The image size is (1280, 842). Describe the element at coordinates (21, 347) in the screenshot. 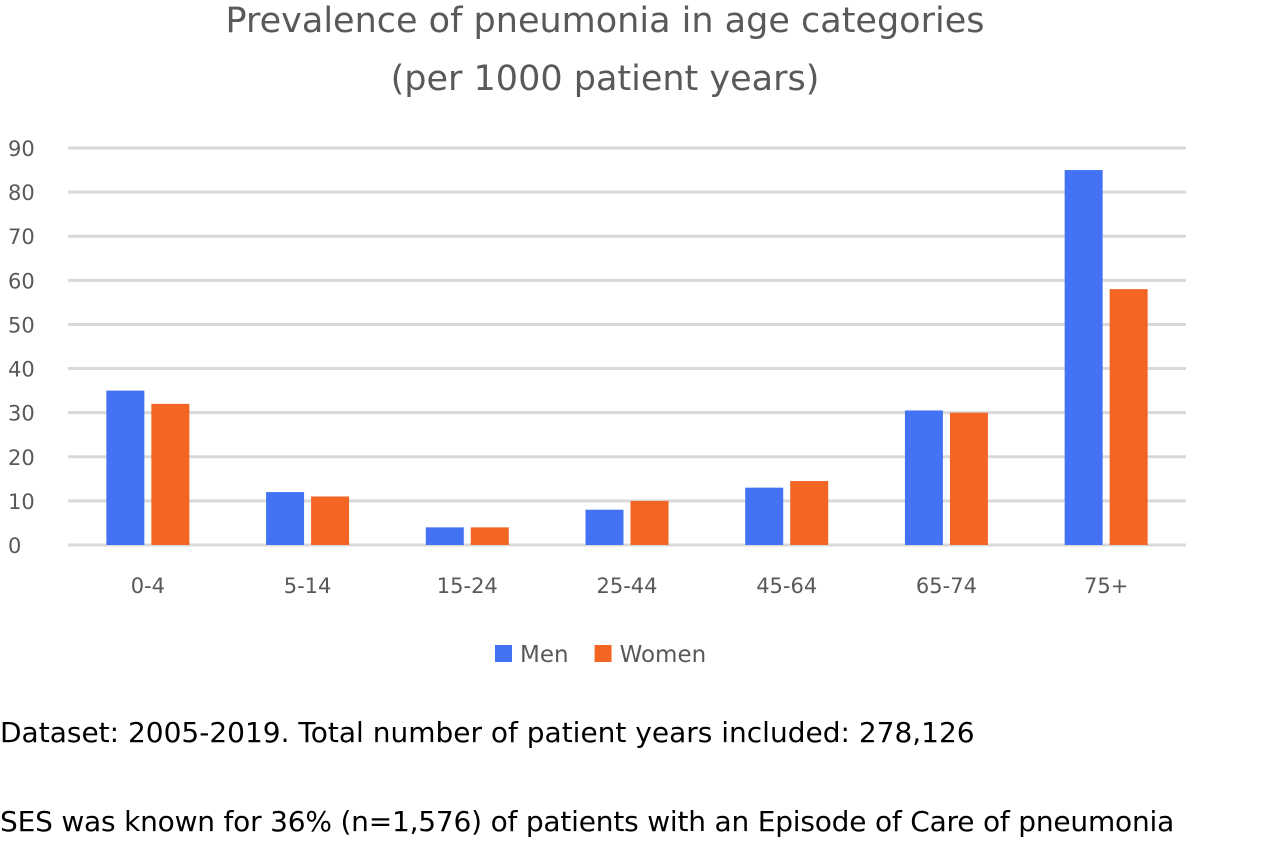

I see `y-axis-ticks: 0 10 20 30 40 50 60 70 80 90` at that location.